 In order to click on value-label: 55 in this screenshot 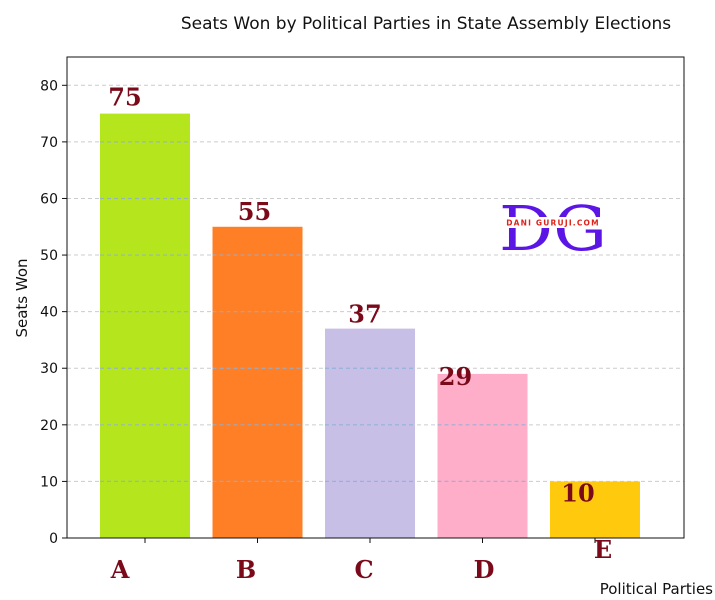, I will do `click(254, 211)`.